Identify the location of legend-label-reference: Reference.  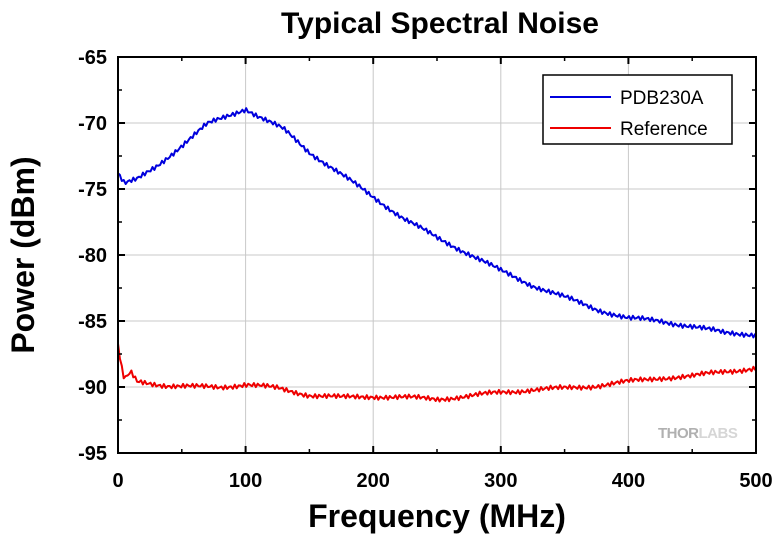
(664, 129).